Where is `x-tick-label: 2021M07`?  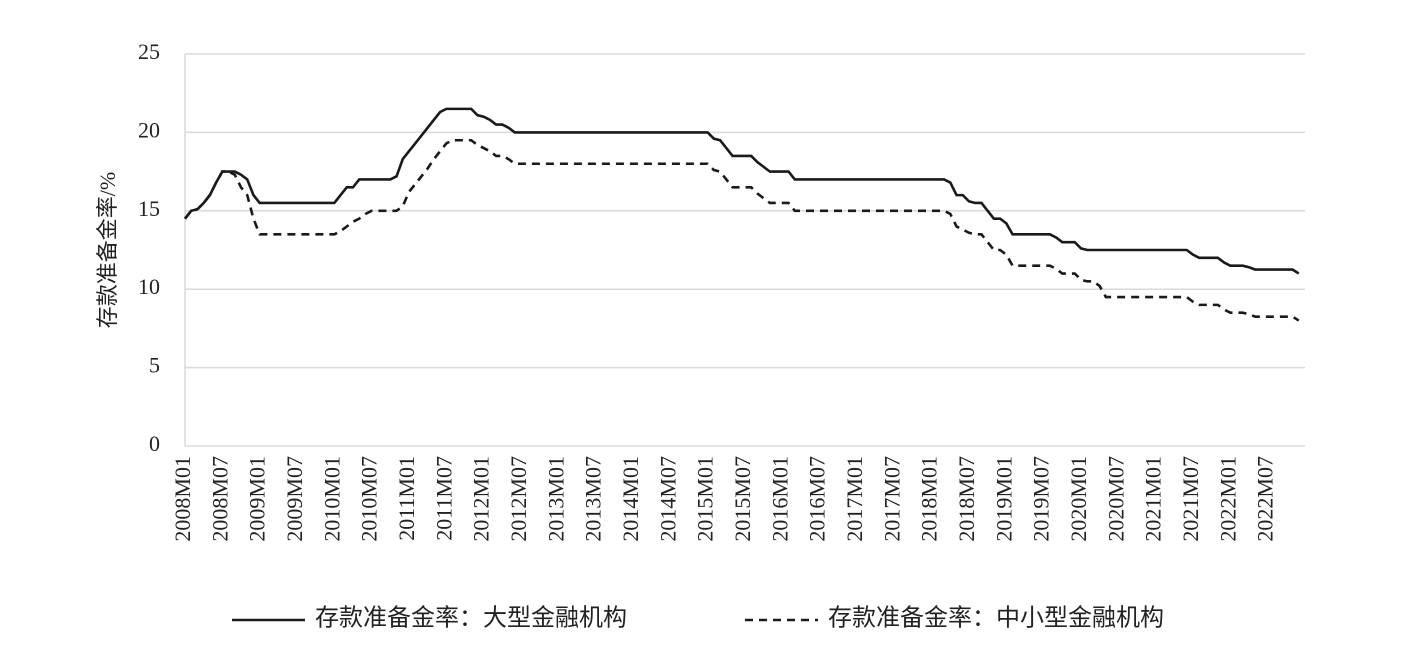
x-tick-label: 2021M07 is located at coordinates (1190, 499).